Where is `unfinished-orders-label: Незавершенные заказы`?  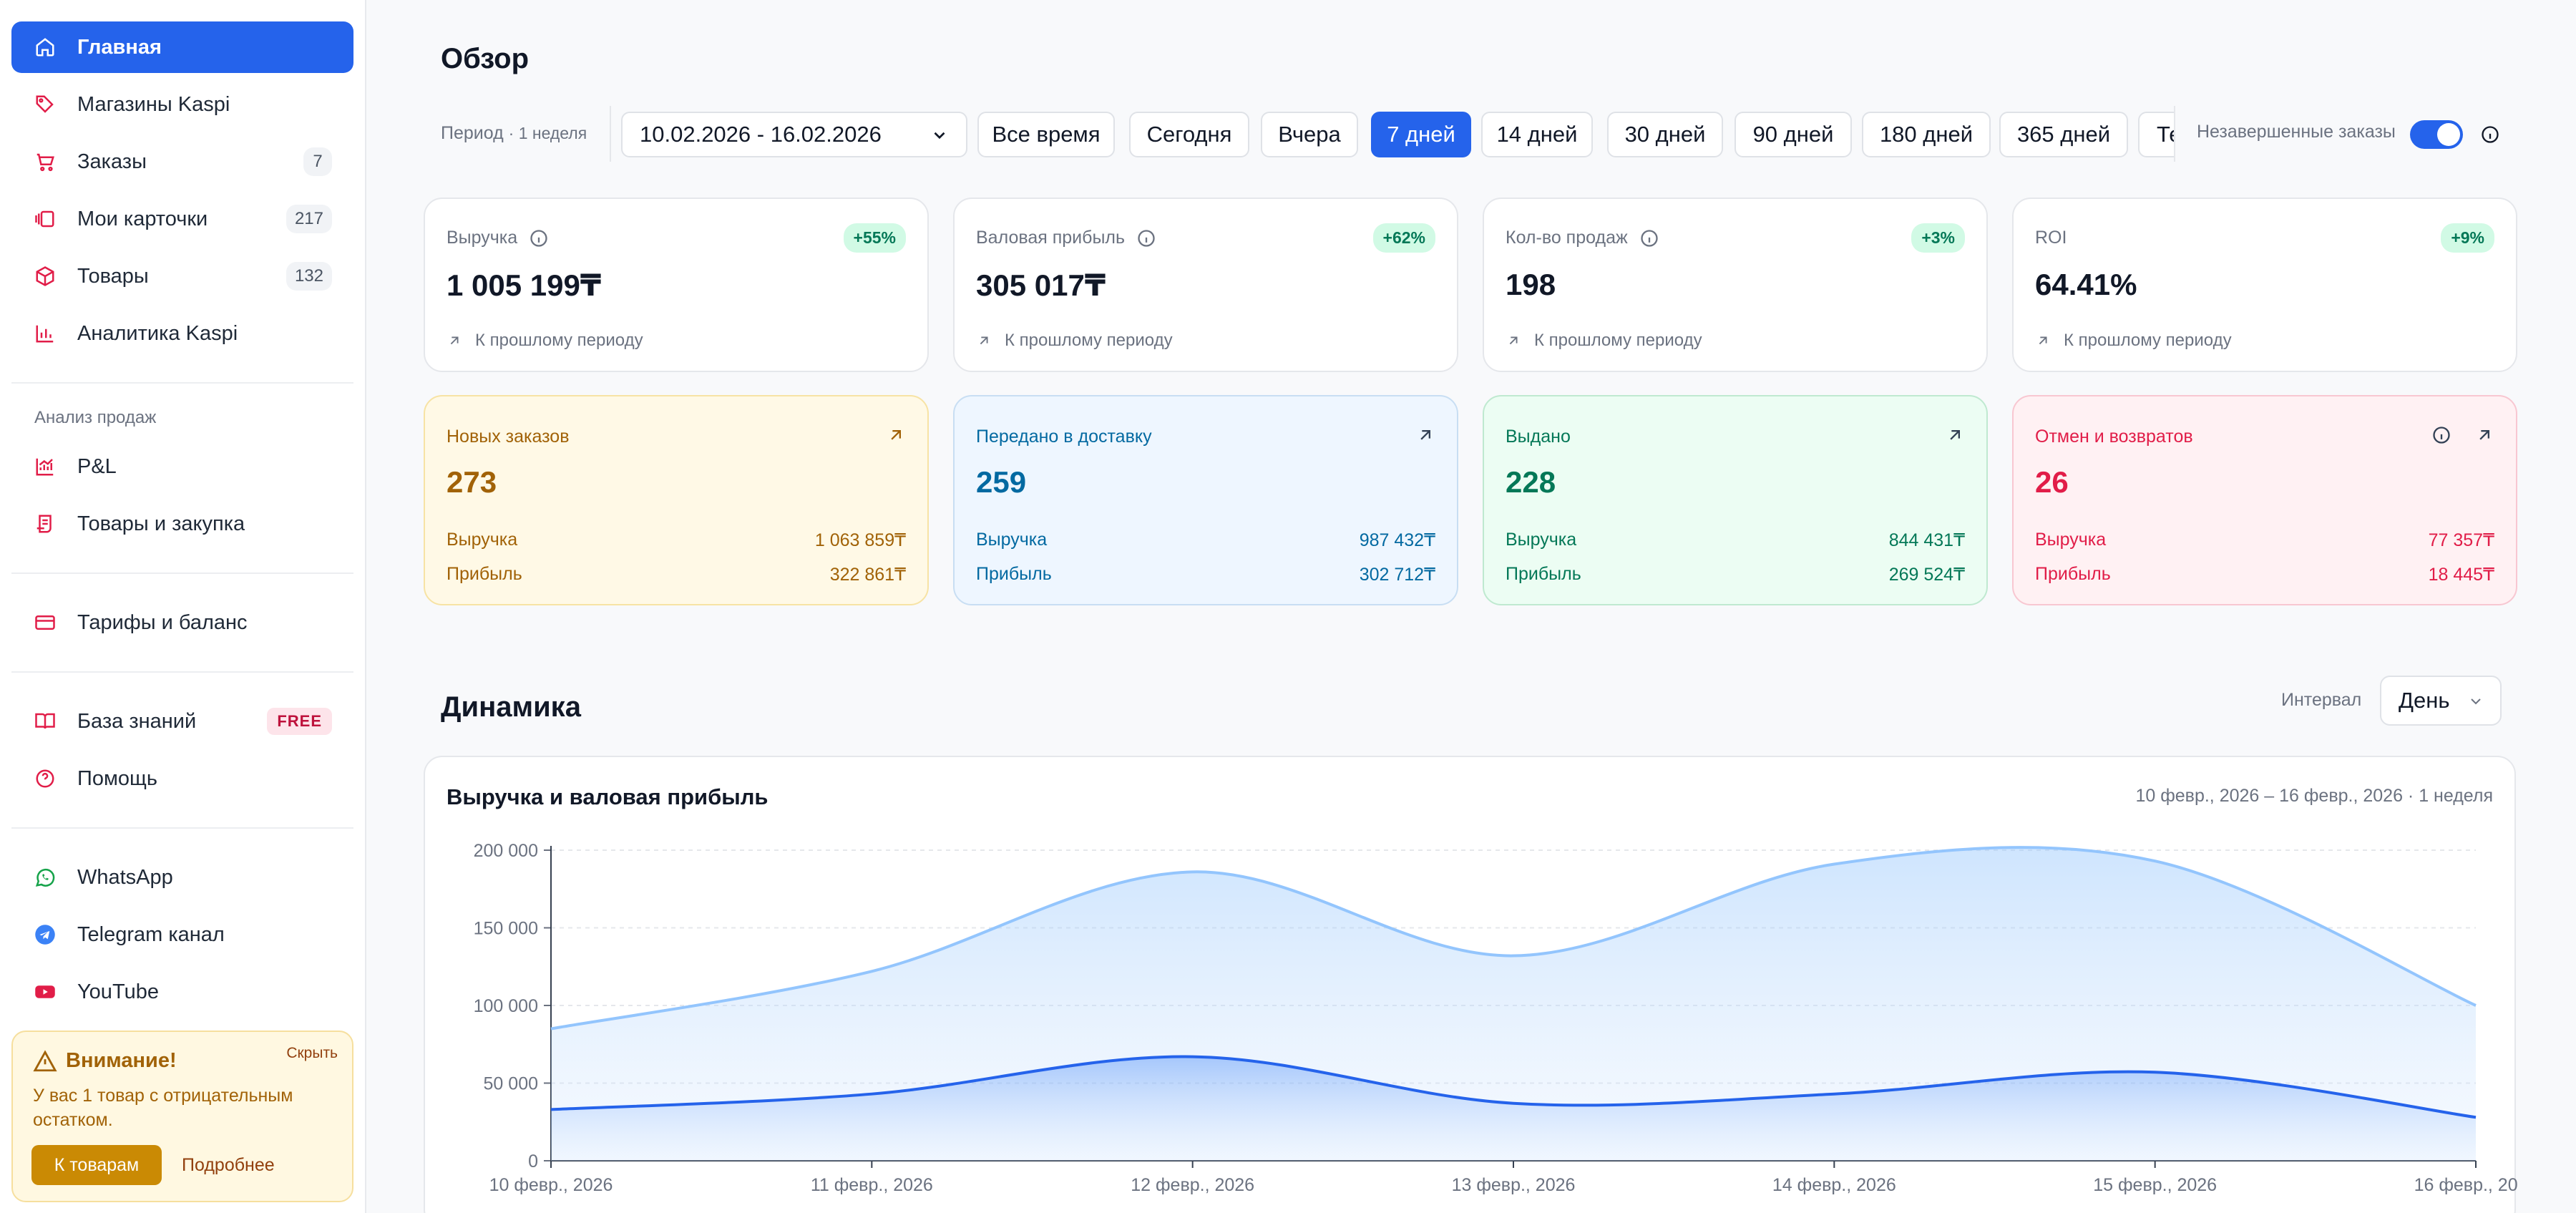
unfinished-orders-label: Незавершенные заказы is located at coordinates (2296, 132).